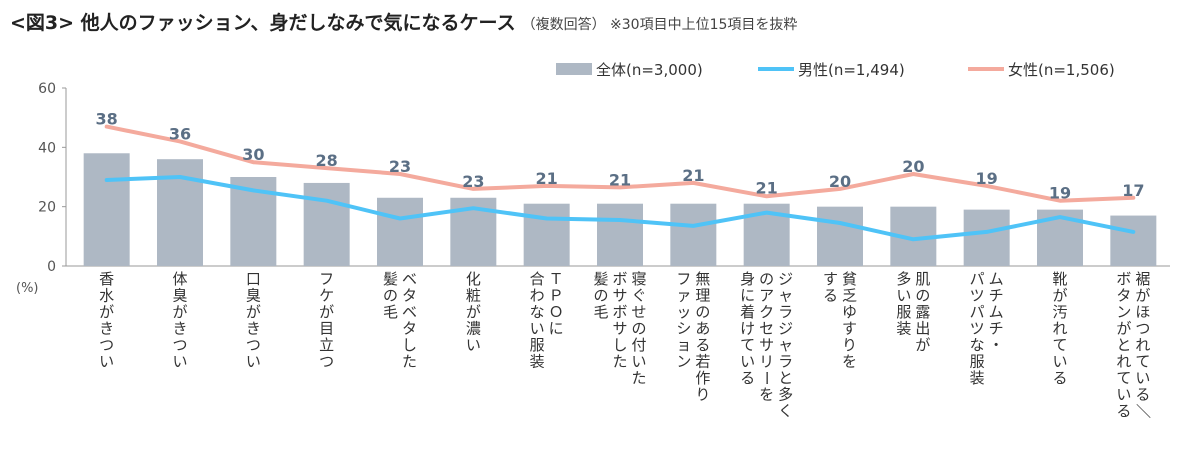  What do you see at coordinates (747, 279) in the screenshot?
I see `category-label: 身` at bounding box center [747, 279].